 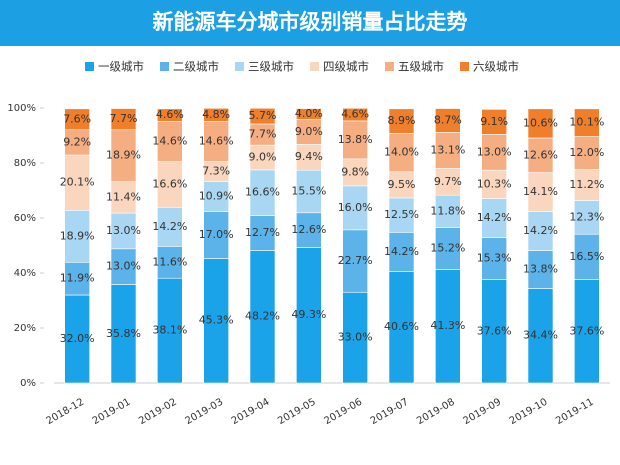 I want to click on data-label: 17.0%, so click(x=216, y=234).